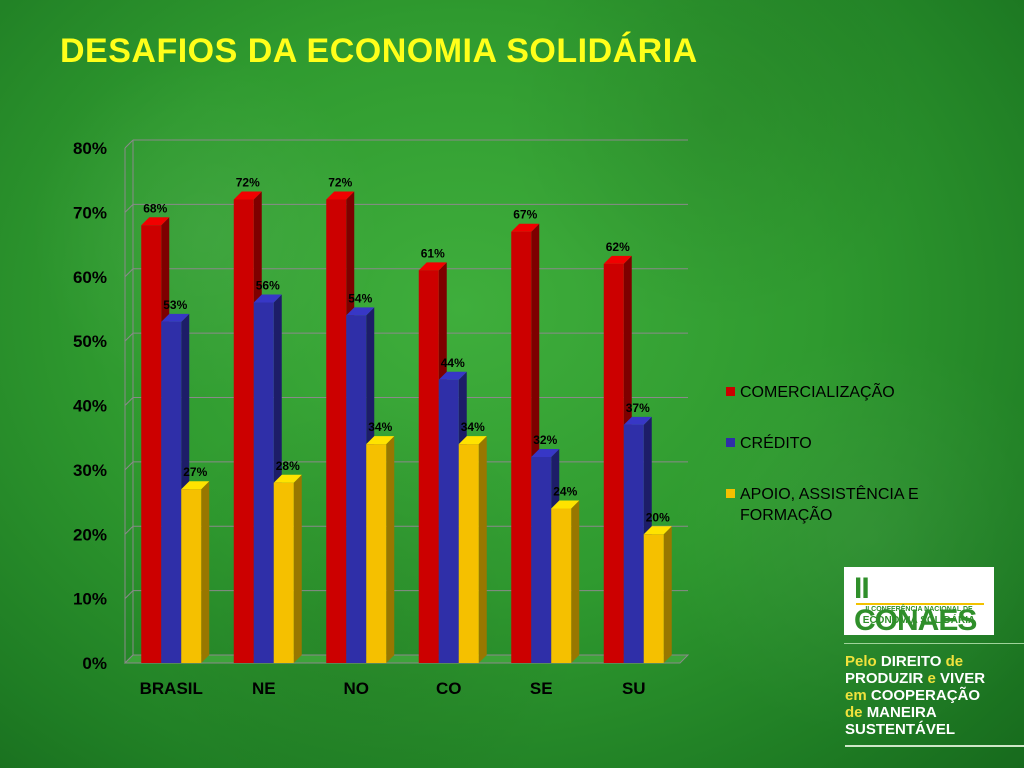  What do you see at coordinates (379, 51) in the screenshot?
I see `page-title: DESAFIOS DA ECONOMIA SOLIDÁRIA` at bounding box center [379, 51].